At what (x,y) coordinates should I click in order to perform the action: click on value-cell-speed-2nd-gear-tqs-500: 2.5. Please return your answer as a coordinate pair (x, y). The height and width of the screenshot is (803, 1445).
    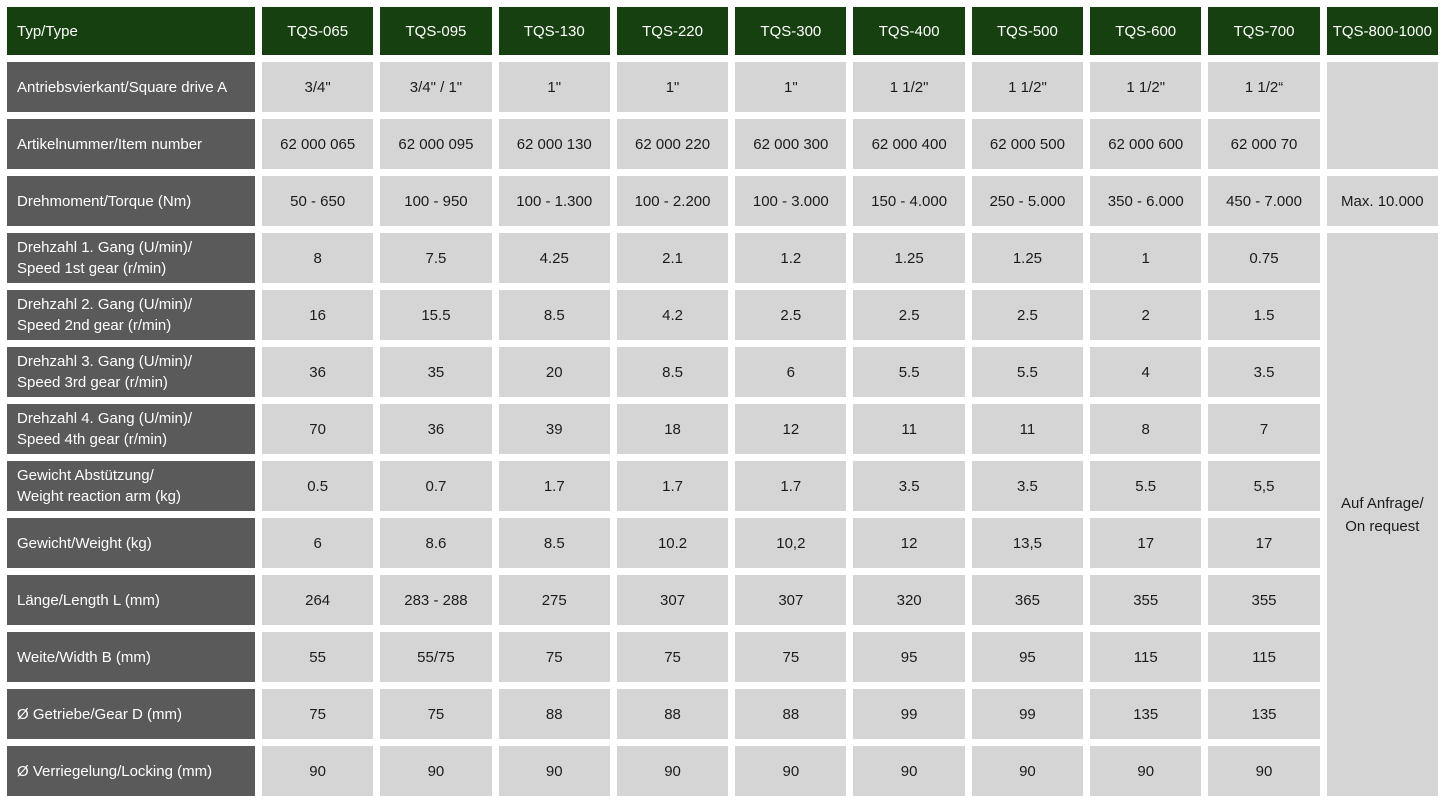
    Looking at the image, I should click on (1027, 315).